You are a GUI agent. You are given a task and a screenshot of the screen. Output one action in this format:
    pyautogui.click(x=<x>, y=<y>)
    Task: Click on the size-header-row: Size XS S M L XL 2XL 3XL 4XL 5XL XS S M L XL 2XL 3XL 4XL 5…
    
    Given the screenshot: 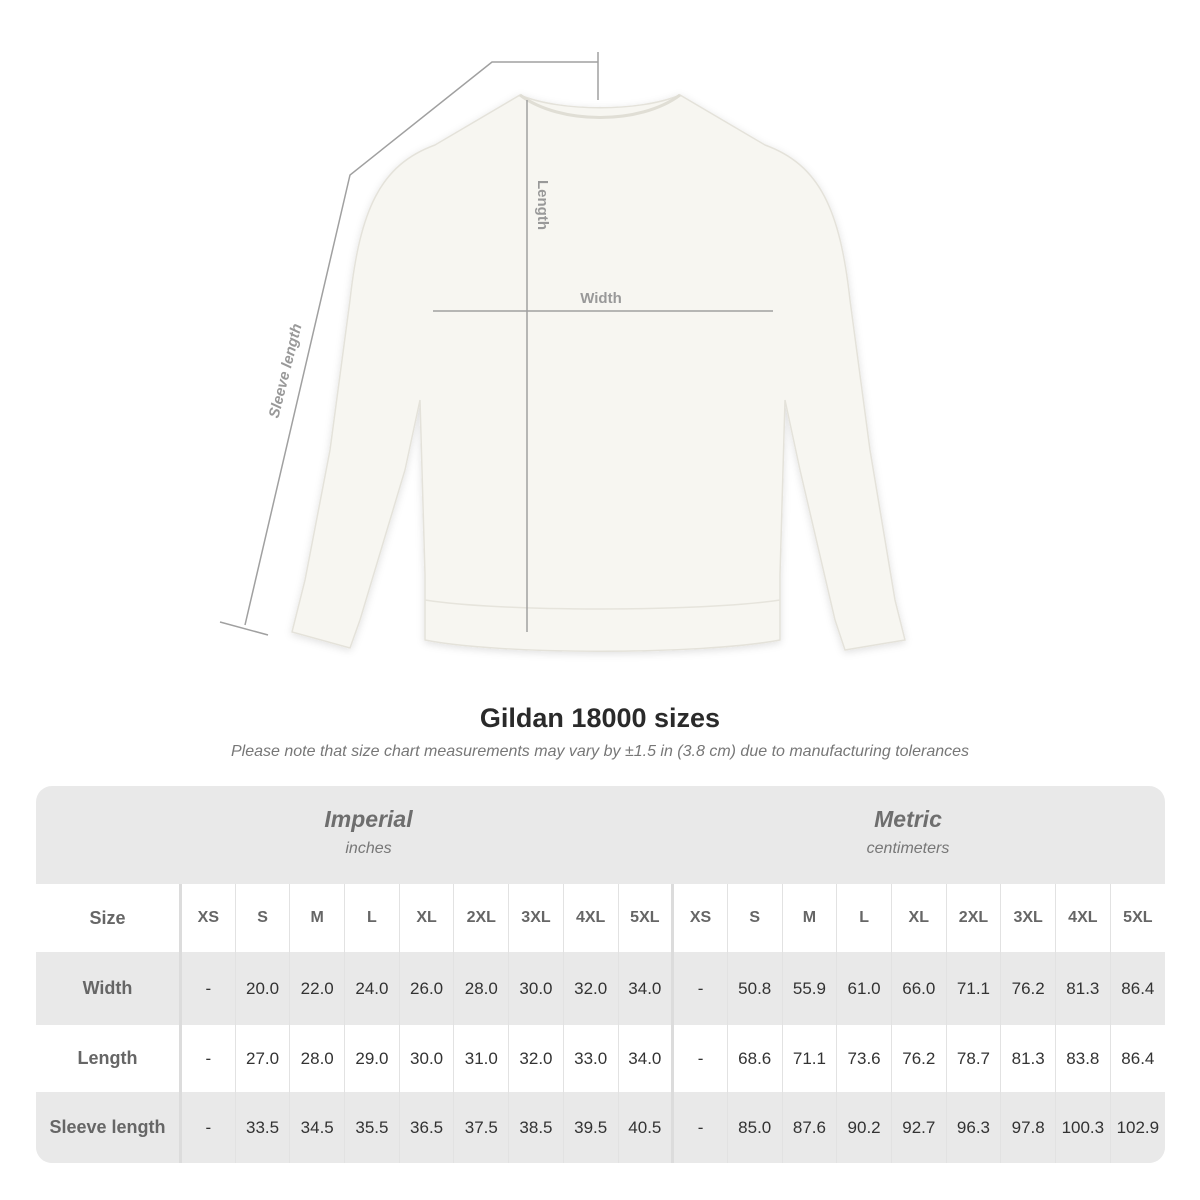 What is the action you would take?
    pyautogui.click(x=600, y=918)
    